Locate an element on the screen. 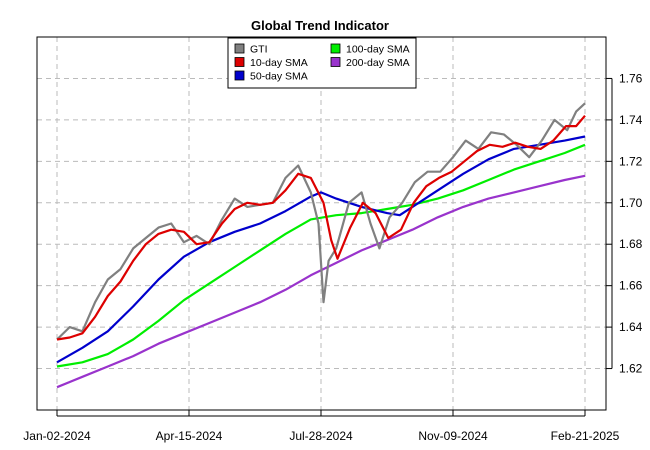 This screenshot has width=650, height=450. y-tick-label: 1.74 is located at coordinates (631, 120).